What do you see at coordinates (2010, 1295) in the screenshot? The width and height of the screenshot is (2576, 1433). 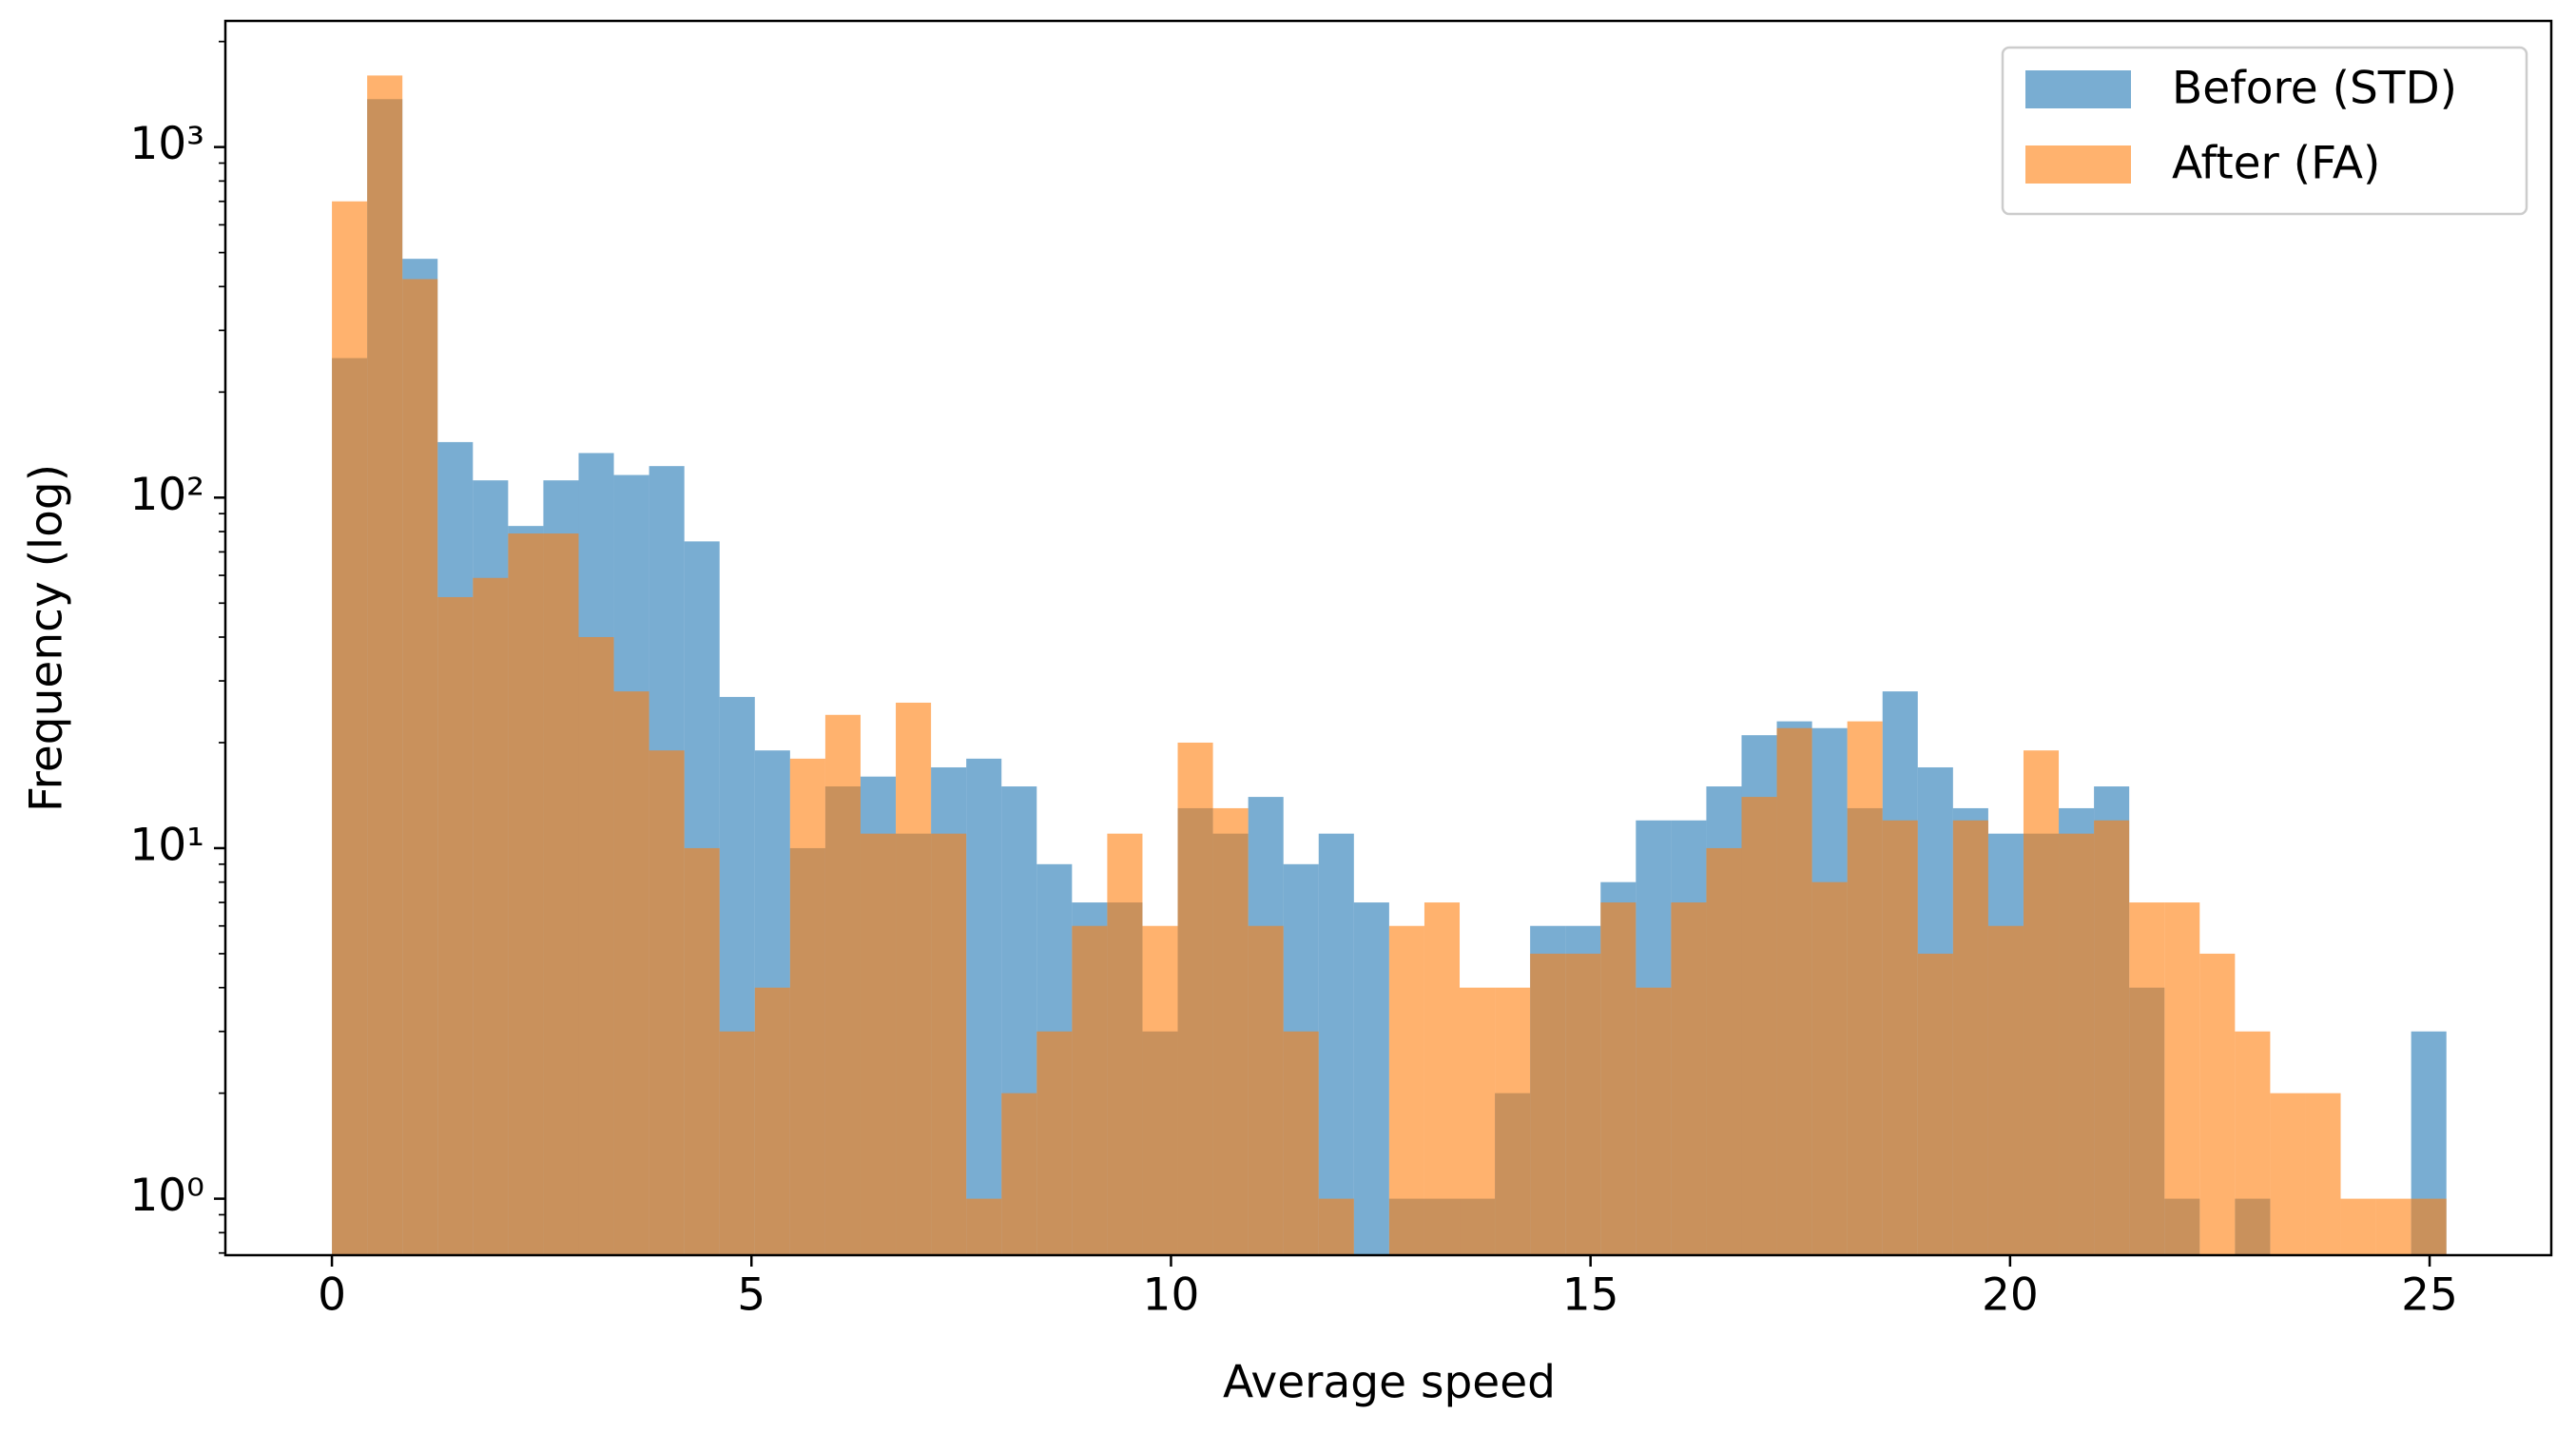 I see `x-tick-label: 20` at bounding box center [2010, 1295].